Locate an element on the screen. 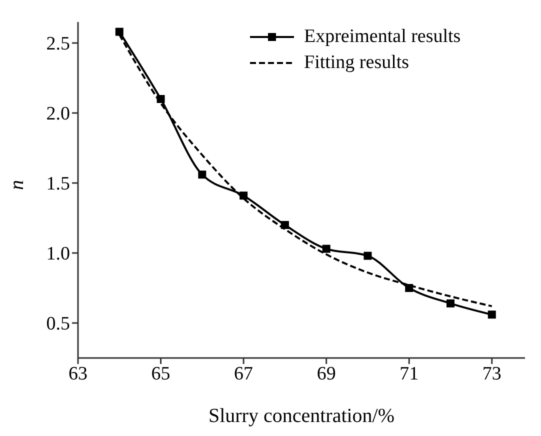 This screenshot has width=541, height=436. x-tick-label: 65 is located at coordinates (160, 373).